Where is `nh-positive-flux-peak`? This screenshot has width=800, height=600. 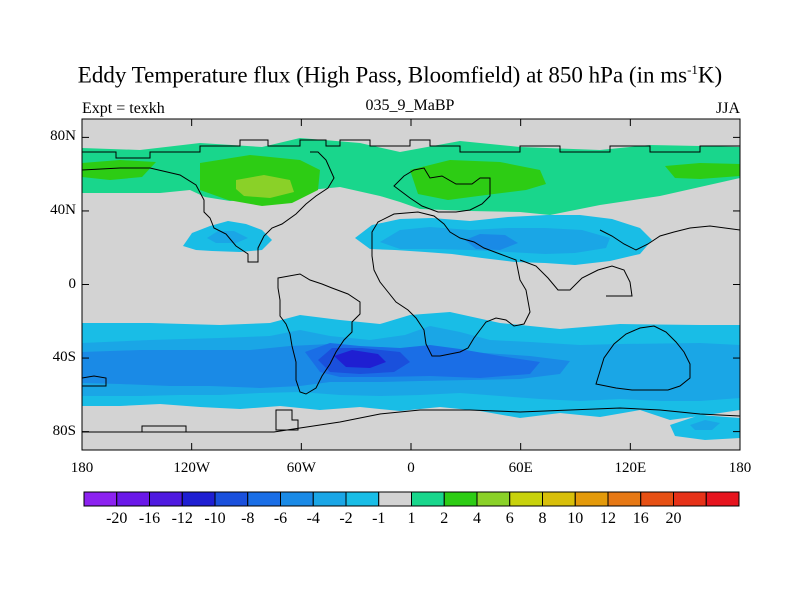 nh-positive-flux-peak is located at coordinates (265, 186).